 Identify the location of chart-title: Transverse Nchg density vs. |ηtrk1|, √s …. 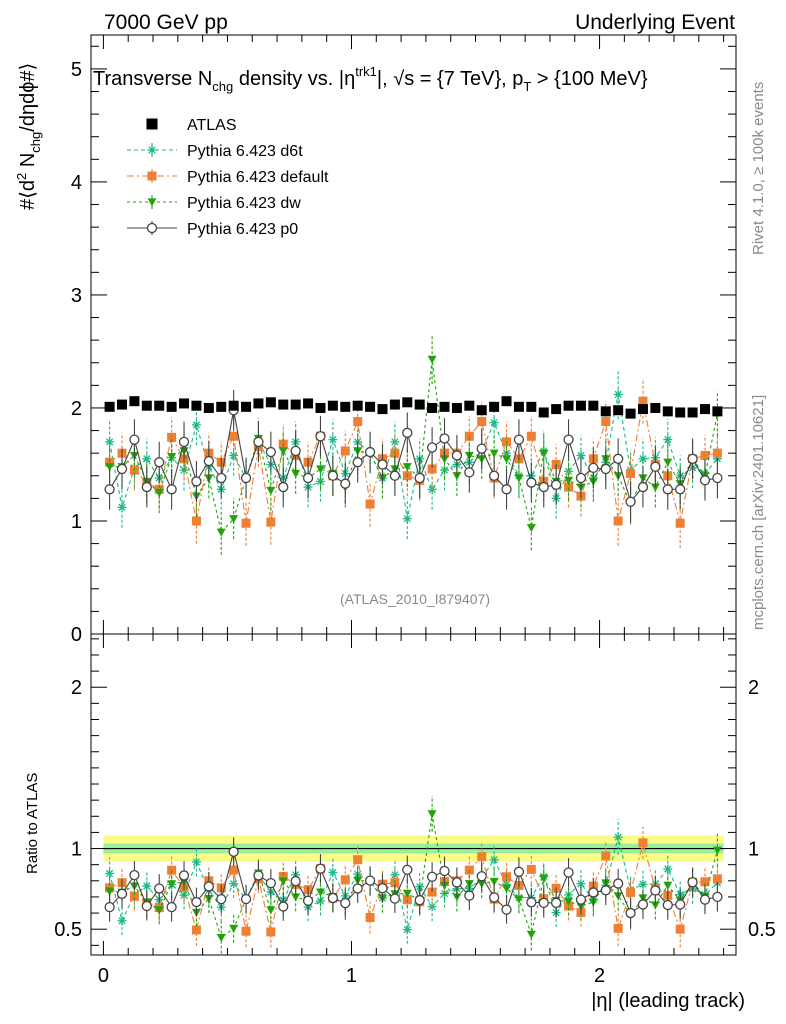
(370, 79).